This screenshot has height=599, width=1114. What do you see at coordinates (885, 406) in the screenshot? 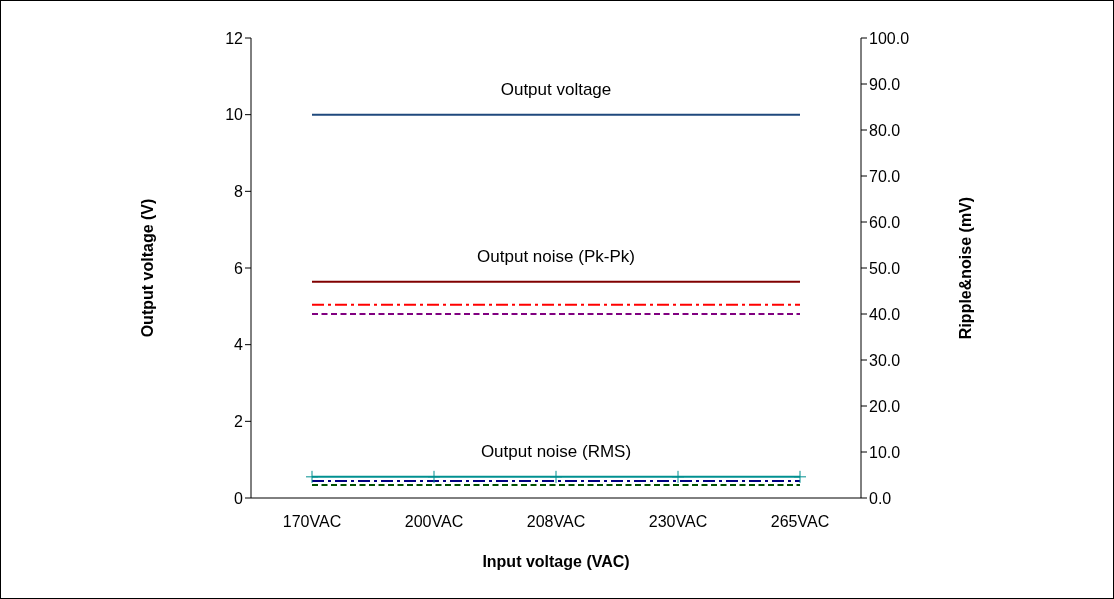
I see `y2-tick-label: 20.0` at bounding box center [885, 406].